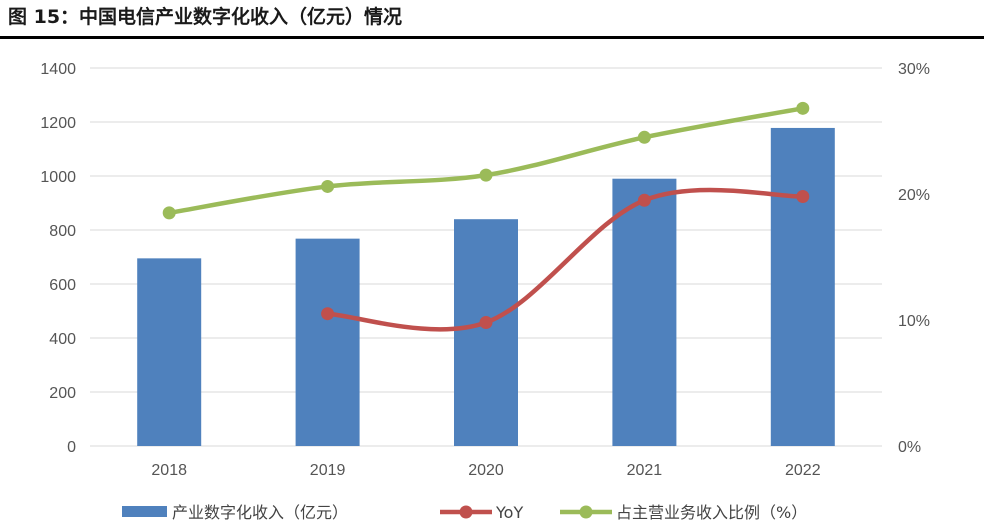  I want to click on legend-label: YoY, so click(509, 512).